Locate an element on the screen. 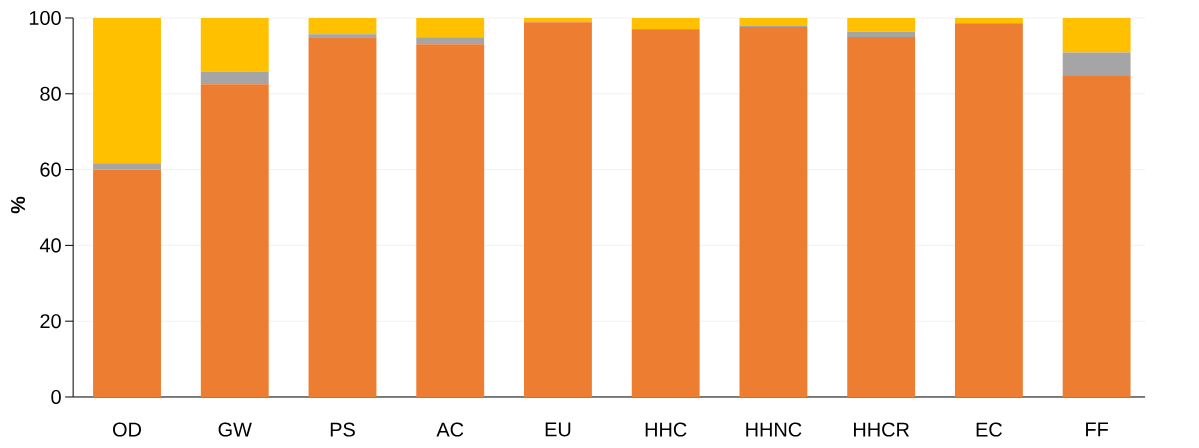  x-tick-label: FF is located at coordinates (1097, 429).